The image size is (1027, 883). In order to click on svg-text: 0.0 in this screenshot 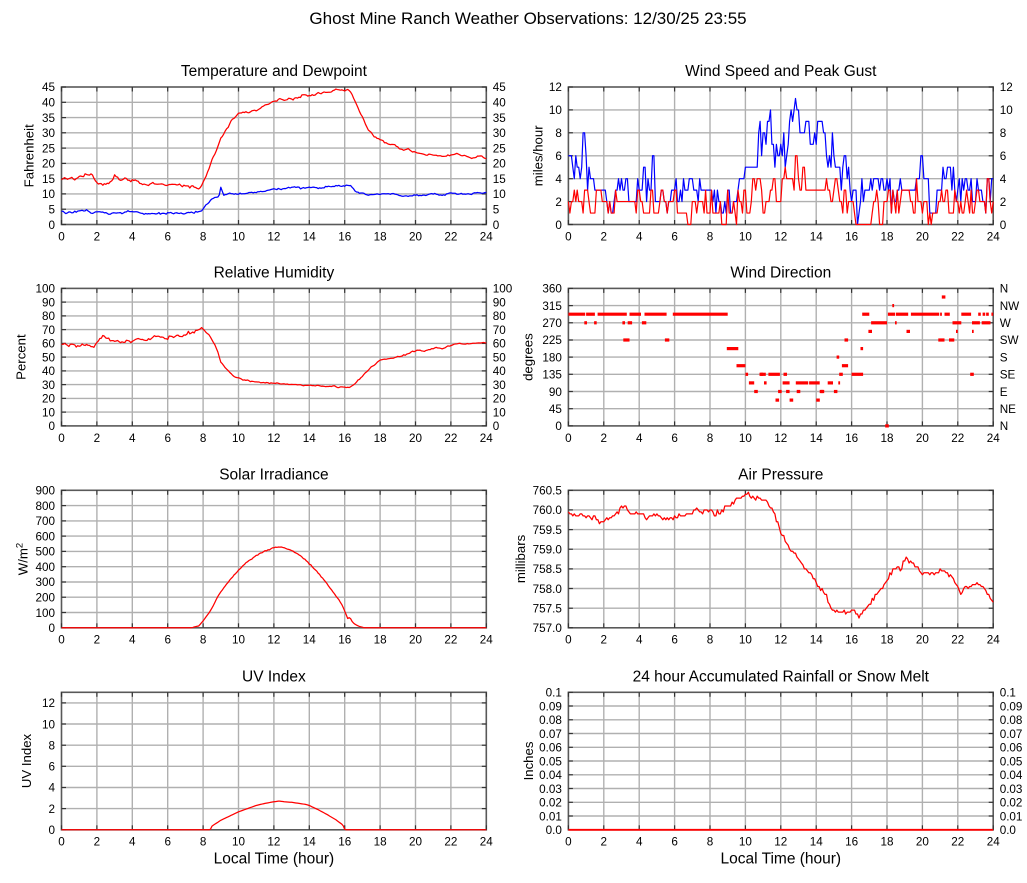, I will do `click(554, 830)`.